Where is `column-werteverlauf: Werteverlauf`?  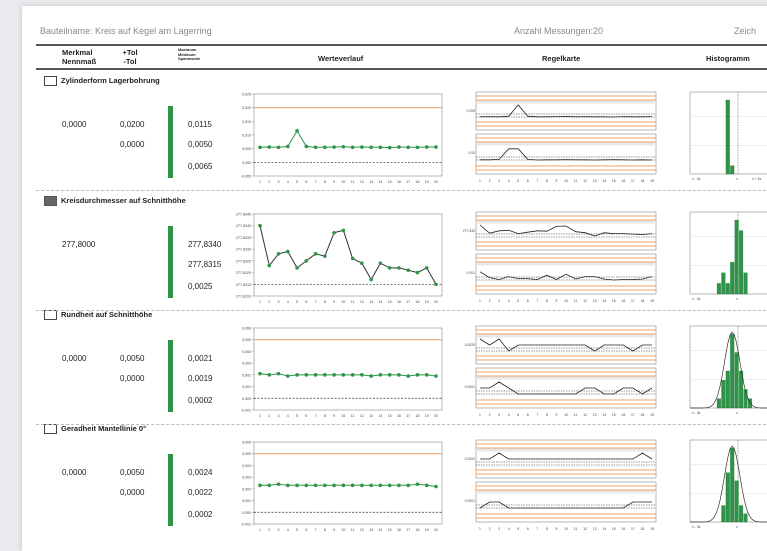
column-werteverlauf: Werteverlauf is located at coordinates (341, 58).